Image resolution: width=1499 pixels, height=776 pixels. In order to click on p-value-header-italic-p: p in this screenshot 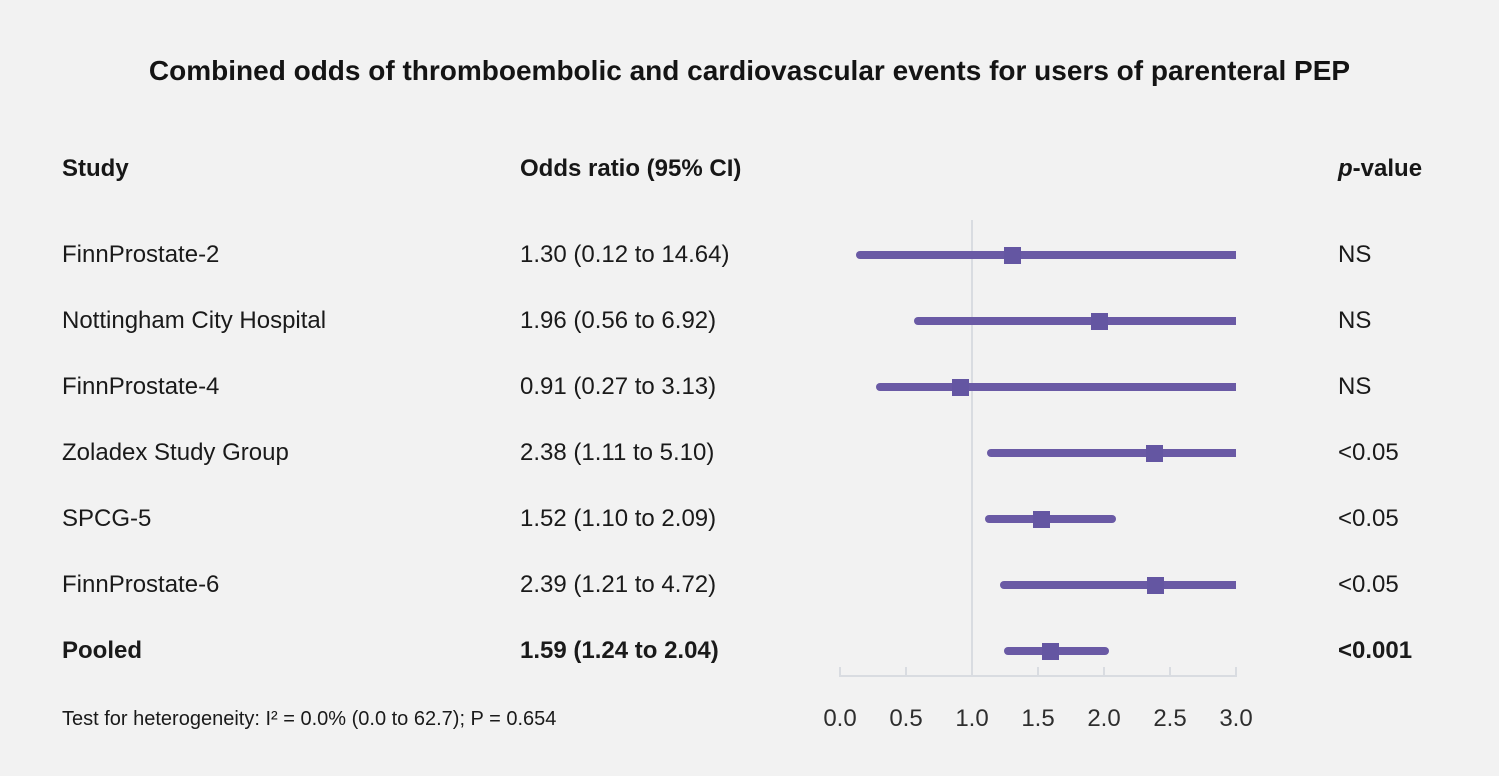, I will do `click(1345, 168)`.